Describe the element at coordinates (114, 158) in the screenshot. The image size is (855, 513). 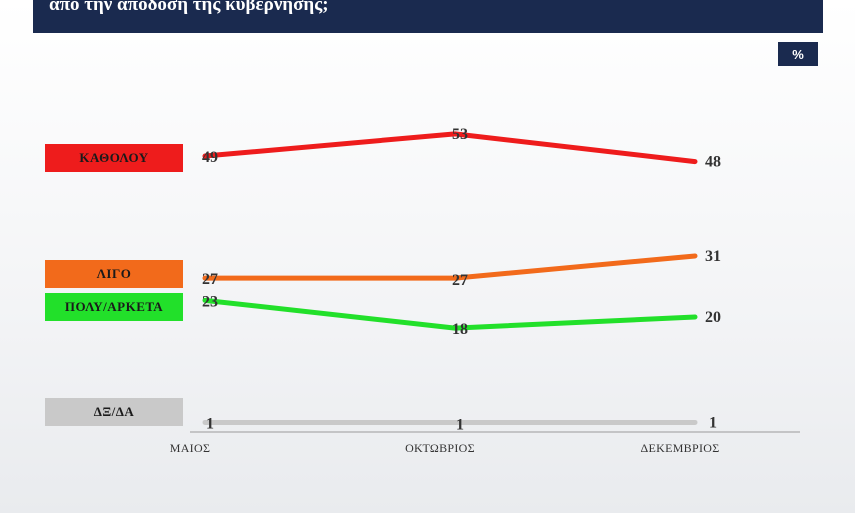
I see `legend-item: ΚΑΘΟΛΟΥ` at that location.